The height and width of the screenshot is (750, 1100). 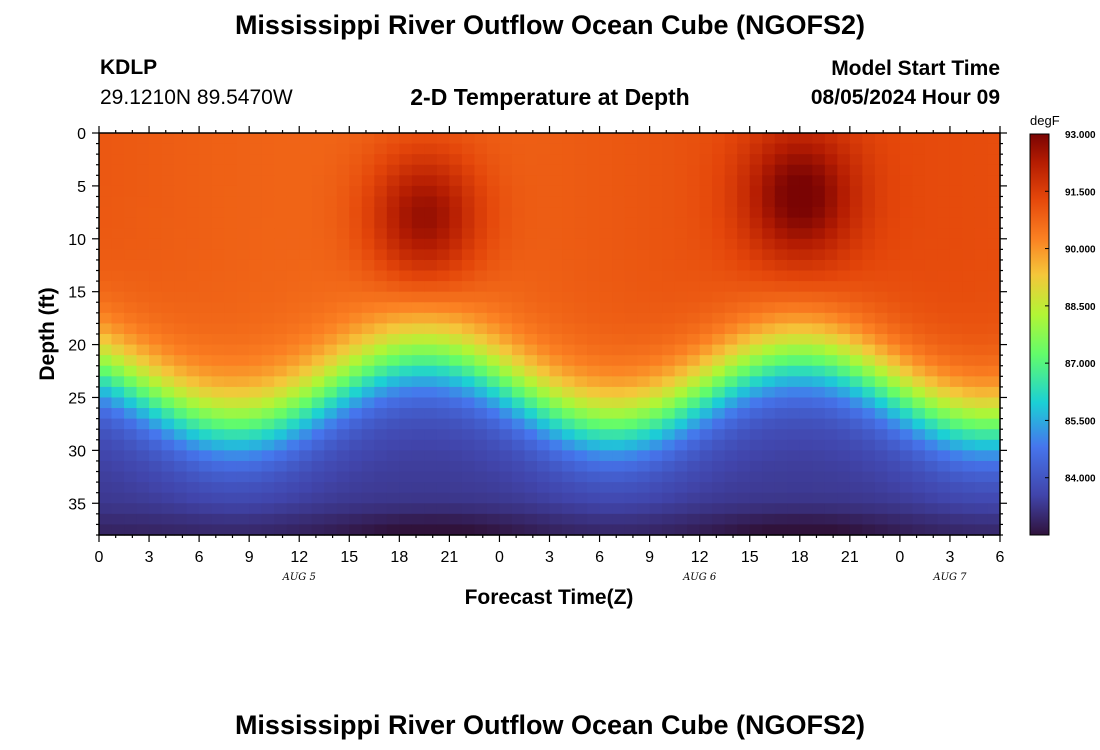 I want to click on x-axis-label: Forecast Time(Z), so click(x=549, y=597).